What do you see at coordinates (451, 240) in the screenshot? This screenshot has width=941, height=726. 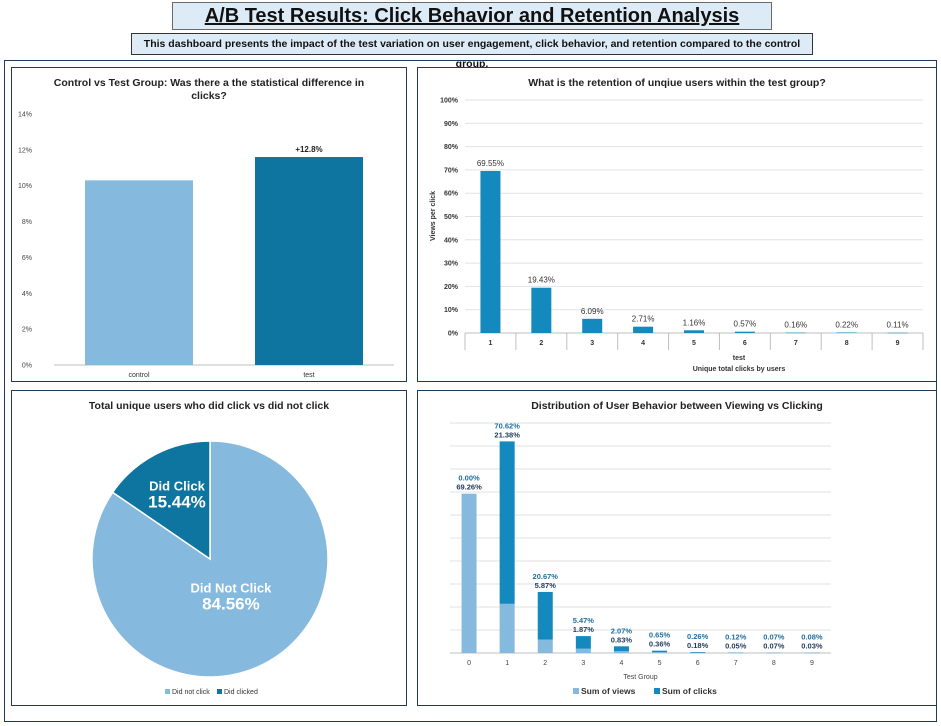 I see `y-tick-label: 40%` at bounding box center [451, 240].